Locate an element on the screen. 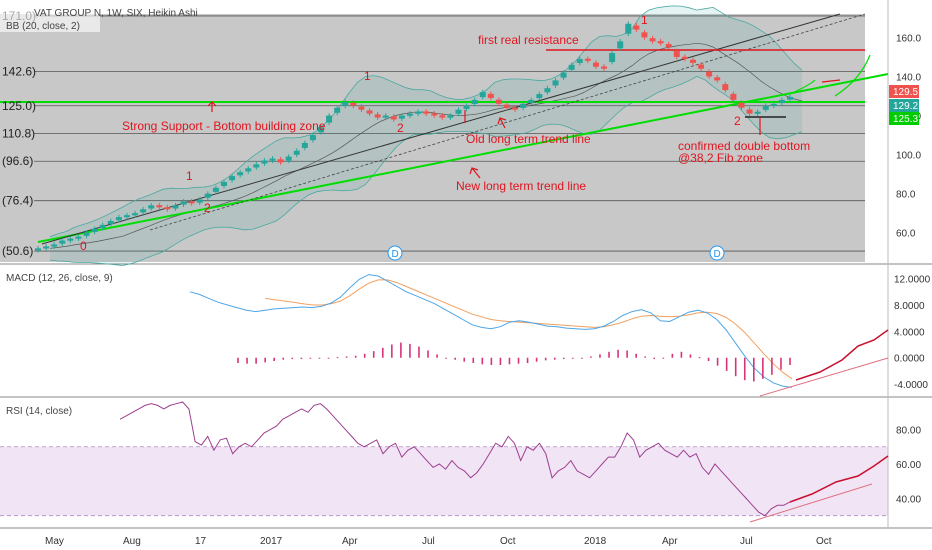 The width and height of the screenshot is (932, 550). time-tick-label: Aug is located at coordinates (132, 541).